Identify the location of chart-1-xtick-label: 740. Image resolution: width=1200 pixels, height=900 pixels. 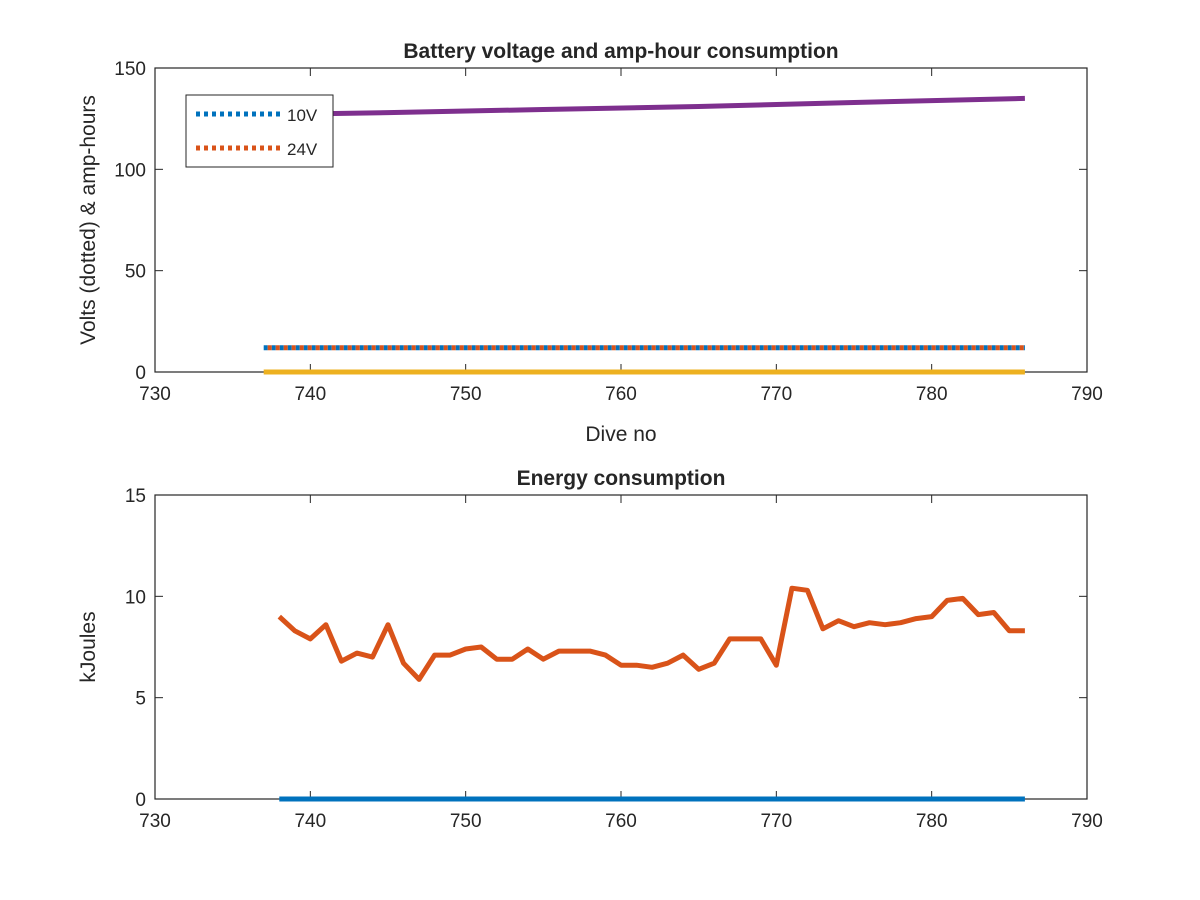
(310, 821).